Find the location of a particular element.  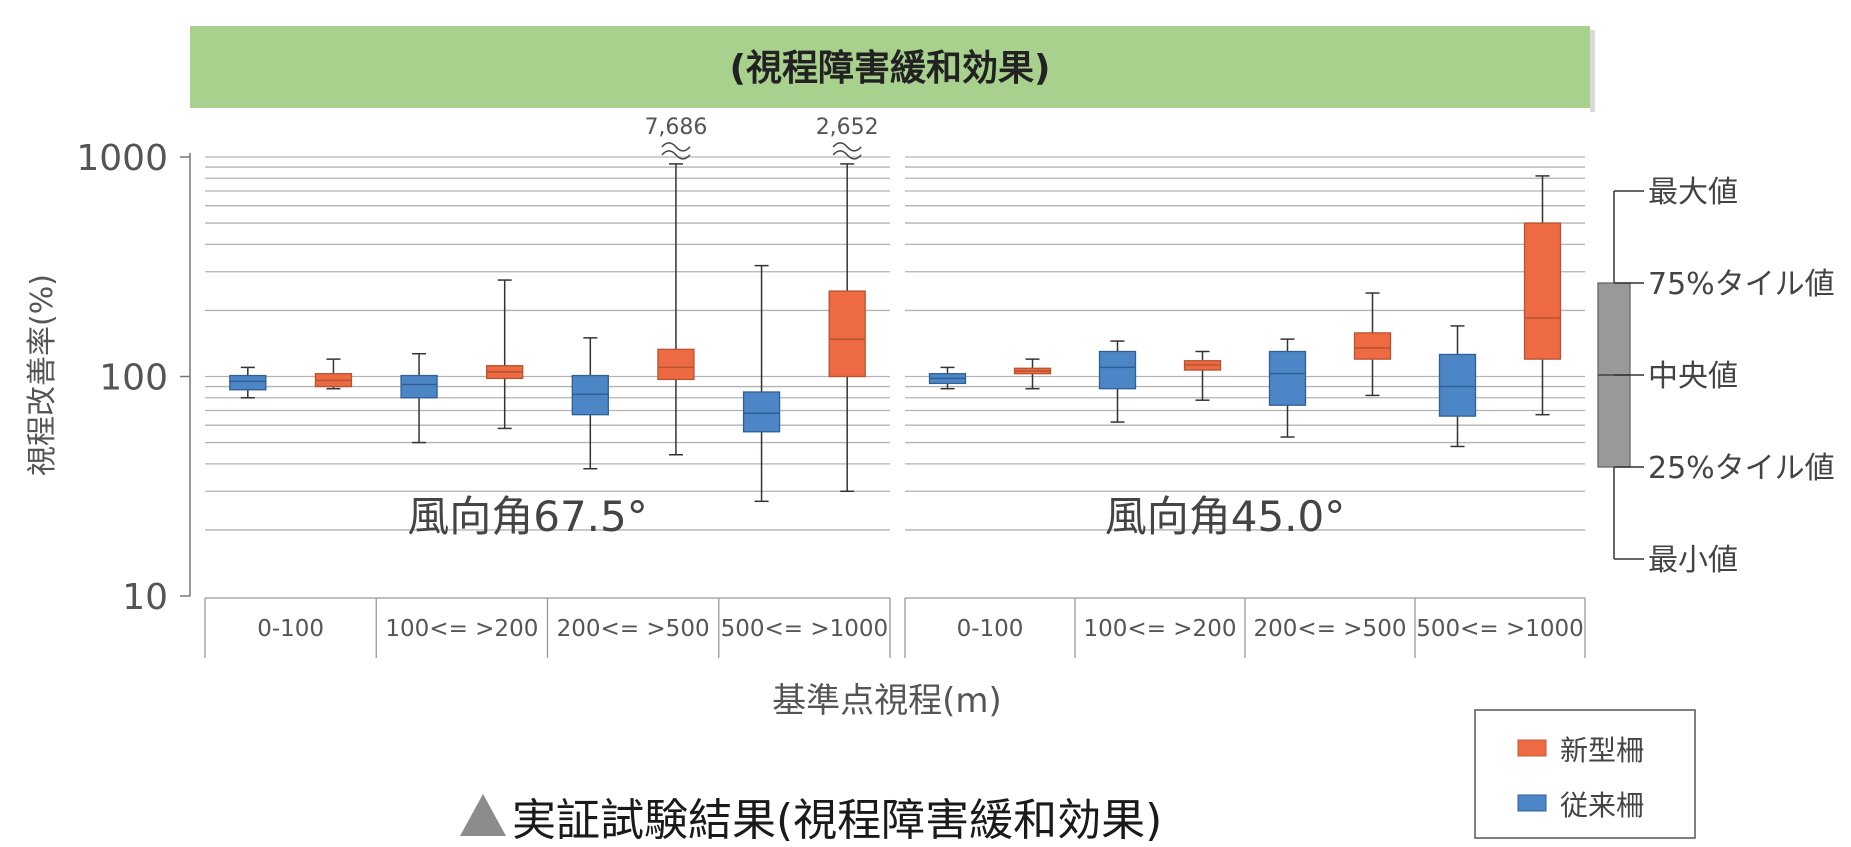

max-value-label: 7,686 is located at coordinates (675, 127).